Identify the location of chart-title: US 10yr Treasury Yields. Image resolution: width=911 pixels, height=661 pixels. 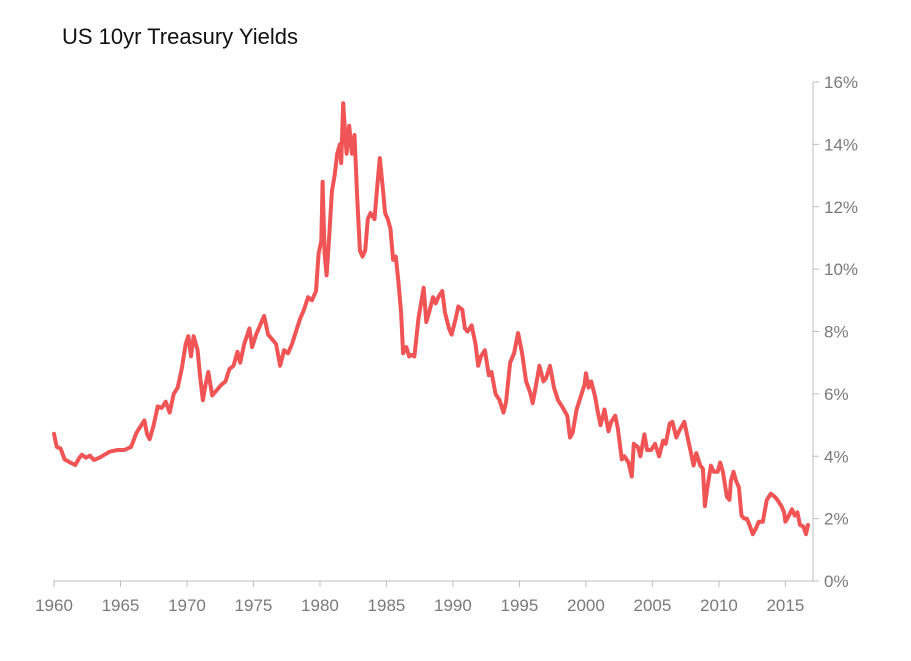
(180, 36).